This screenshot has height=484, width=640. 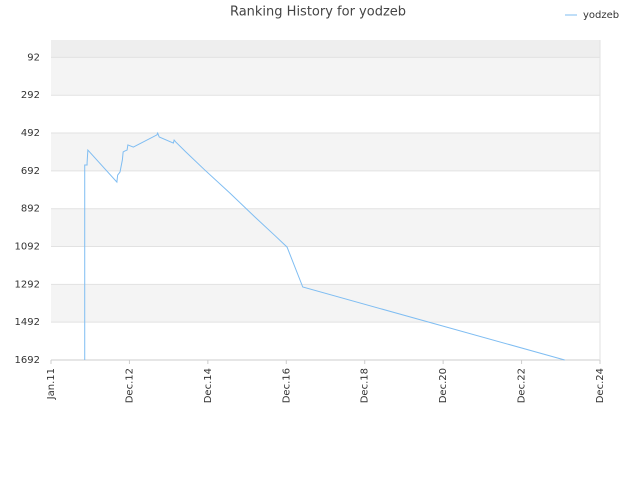 What do you see at coordinates (27, 360) in the screenshot?
I see `y-tick-label: 1692` at bounding box center [27, 360].